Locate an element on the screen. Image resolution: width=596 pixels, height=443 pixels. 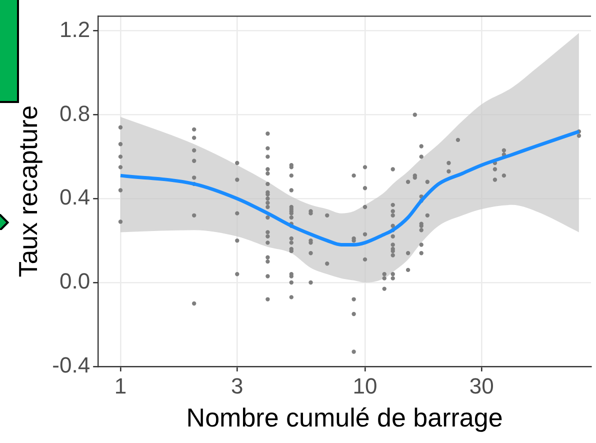
x-tick-label: 1 is located at coordinates (120, 386).